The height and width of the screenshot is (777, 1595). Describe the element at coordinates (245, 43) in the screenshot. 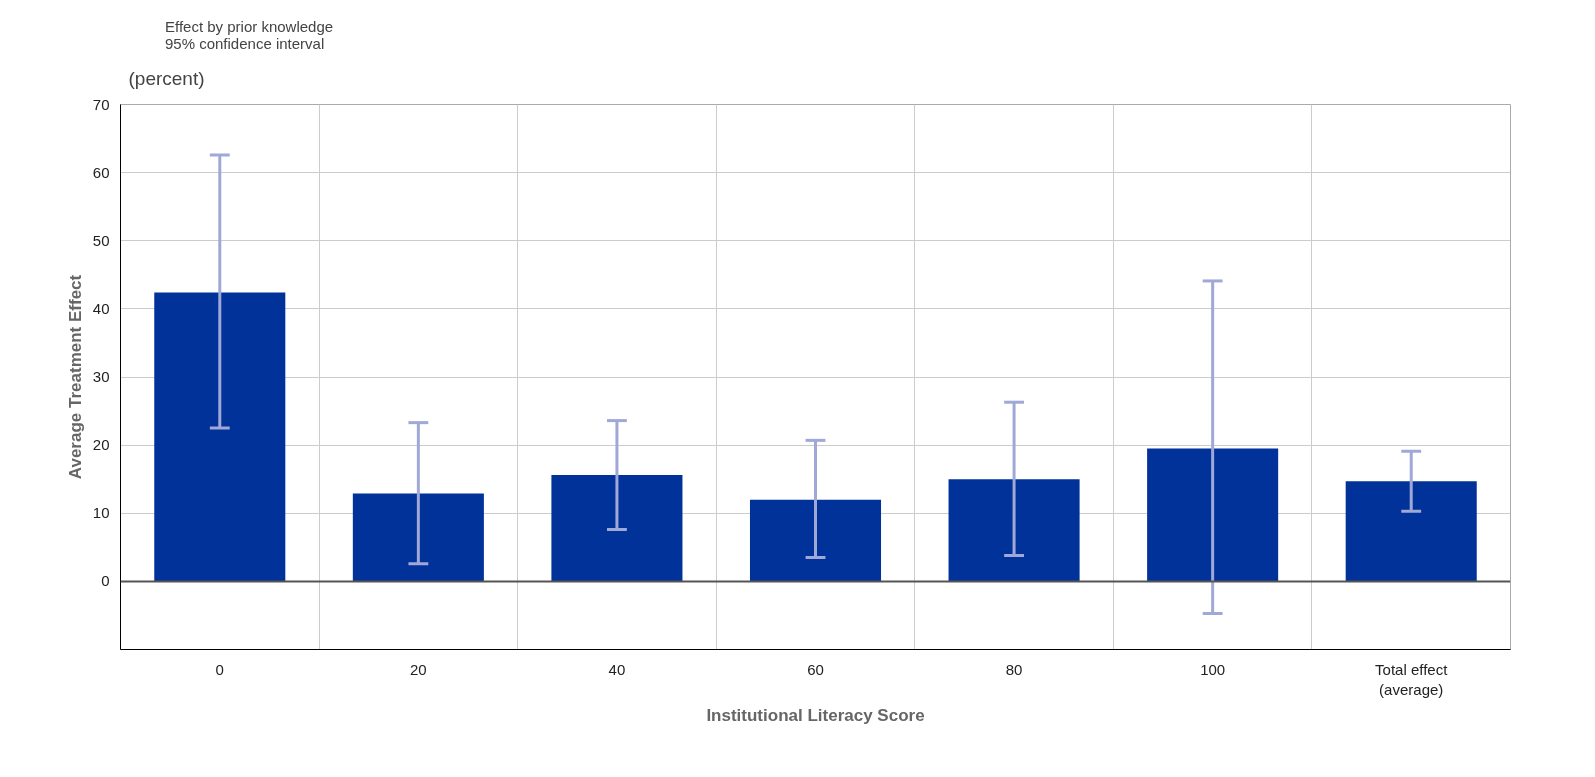

I see `text: 95% confidence interval` at that location.